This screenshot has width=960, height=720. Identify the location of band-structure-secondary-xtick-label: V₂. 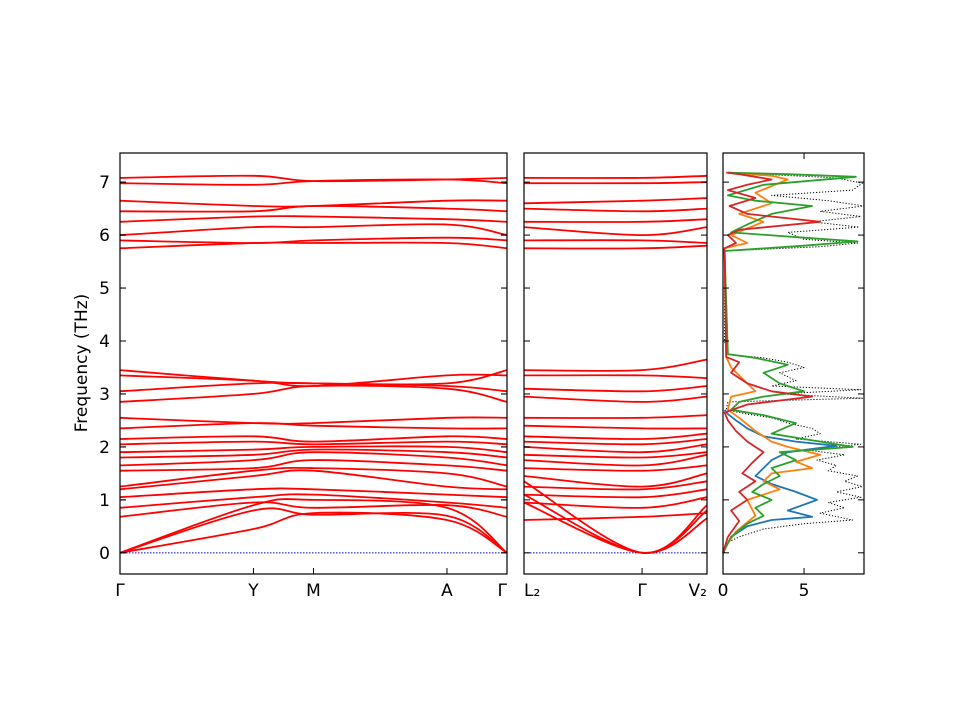
(698, 591).